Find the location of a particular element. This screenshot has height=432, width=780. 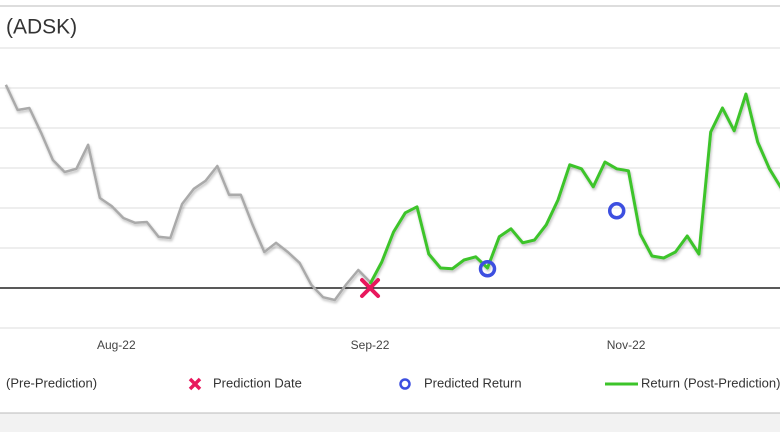

footer-band is located at coordinates (390, 422).